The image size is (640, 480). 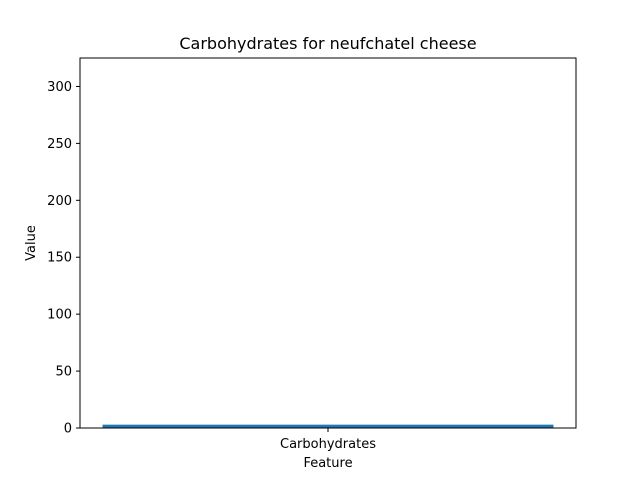 What do you see at coordinates (327, 43) in the screenshot?
I see `chart-title: Carbohydrates for neufchatel cheese` at bounding box center [327, 43].